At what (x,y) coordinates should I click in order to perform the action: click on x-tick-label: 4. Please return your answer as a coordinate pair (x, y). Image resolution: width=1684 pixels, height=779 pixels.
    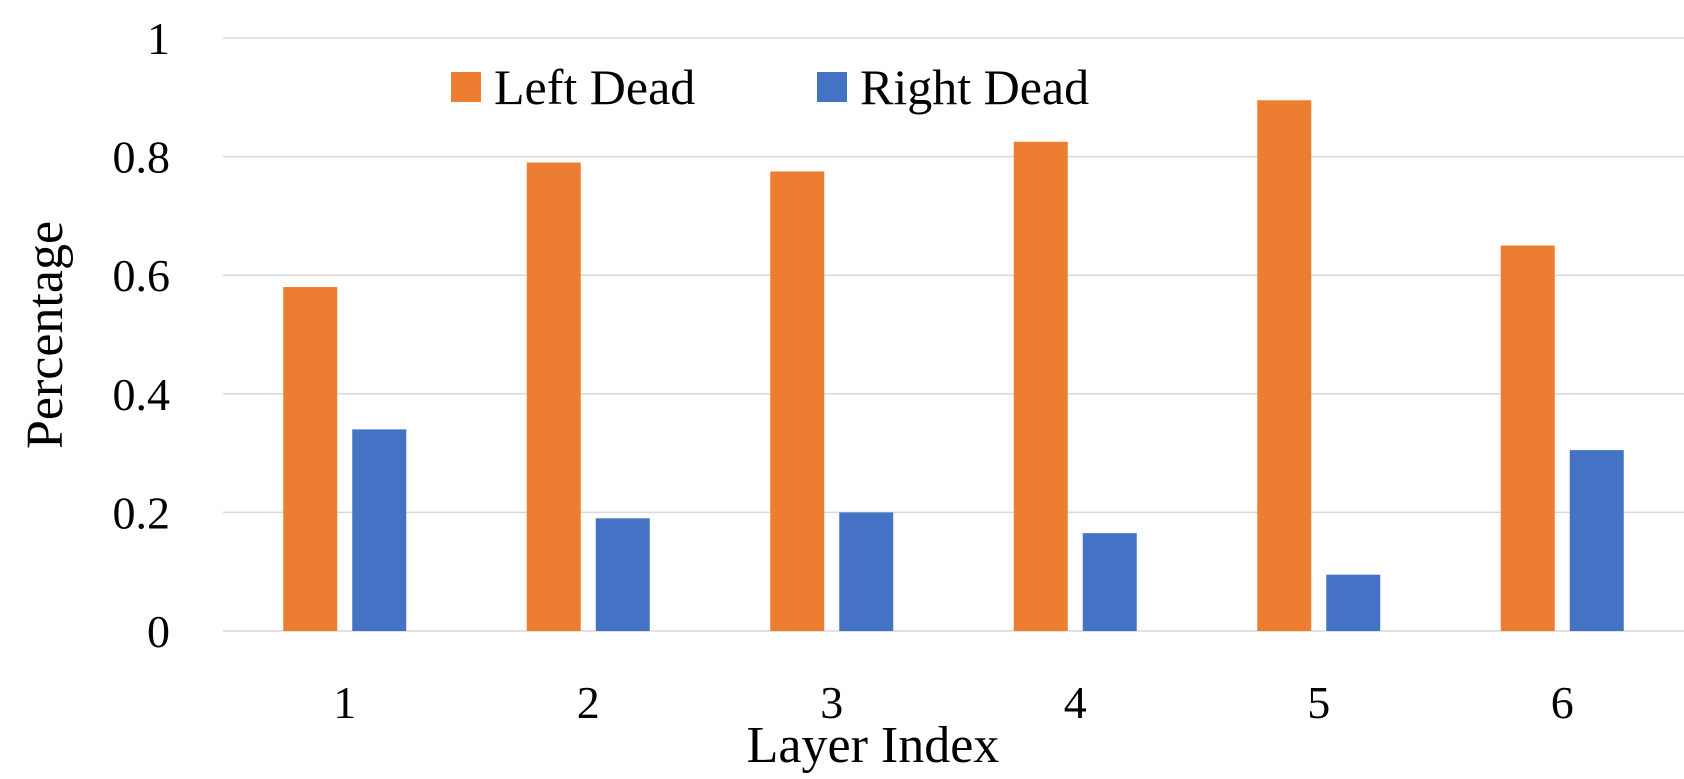
    Looking at the image, I should click on (1075, 702).